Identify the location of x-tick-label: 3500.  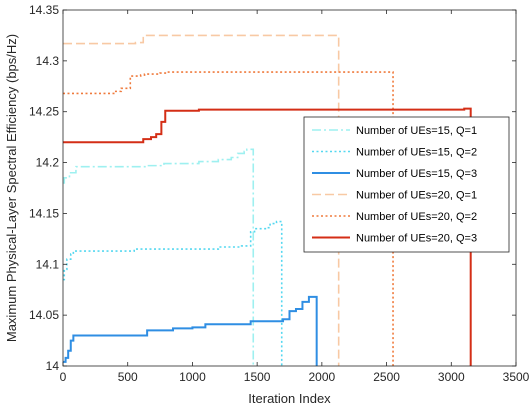
(516, 377).